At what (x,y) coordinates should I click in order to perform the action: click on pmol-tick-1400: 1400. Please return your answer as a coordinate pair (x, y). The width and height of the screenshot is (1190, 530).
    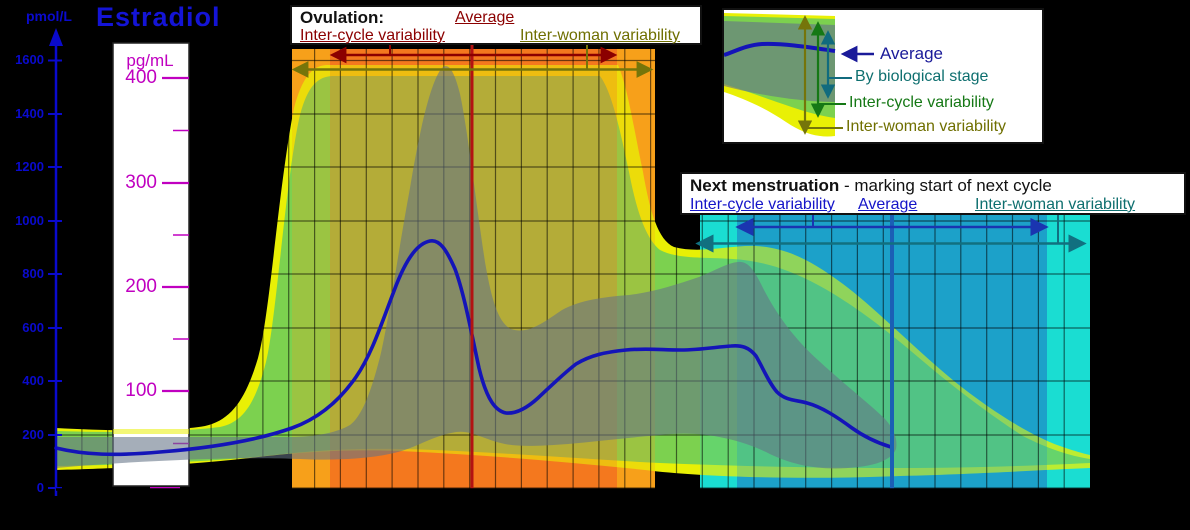
    Looking at the image, I should click on (29, 113).